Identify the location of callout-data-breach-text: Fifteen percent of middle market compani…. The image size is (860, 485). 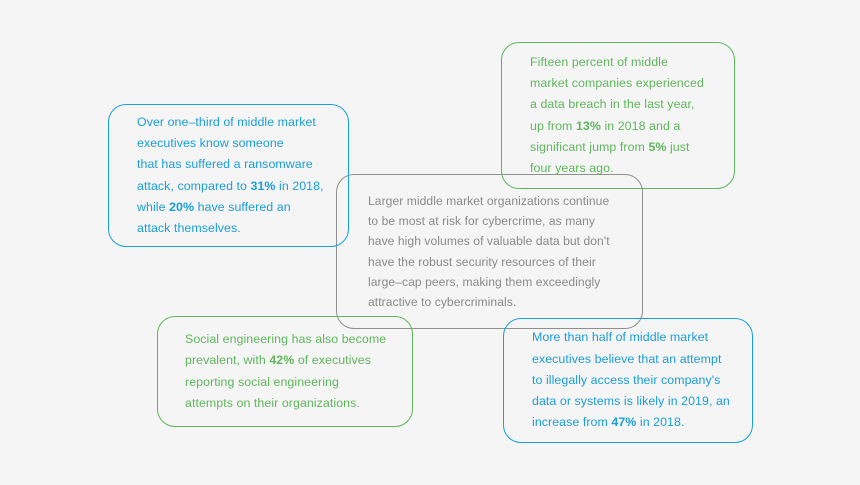
(617, 115).